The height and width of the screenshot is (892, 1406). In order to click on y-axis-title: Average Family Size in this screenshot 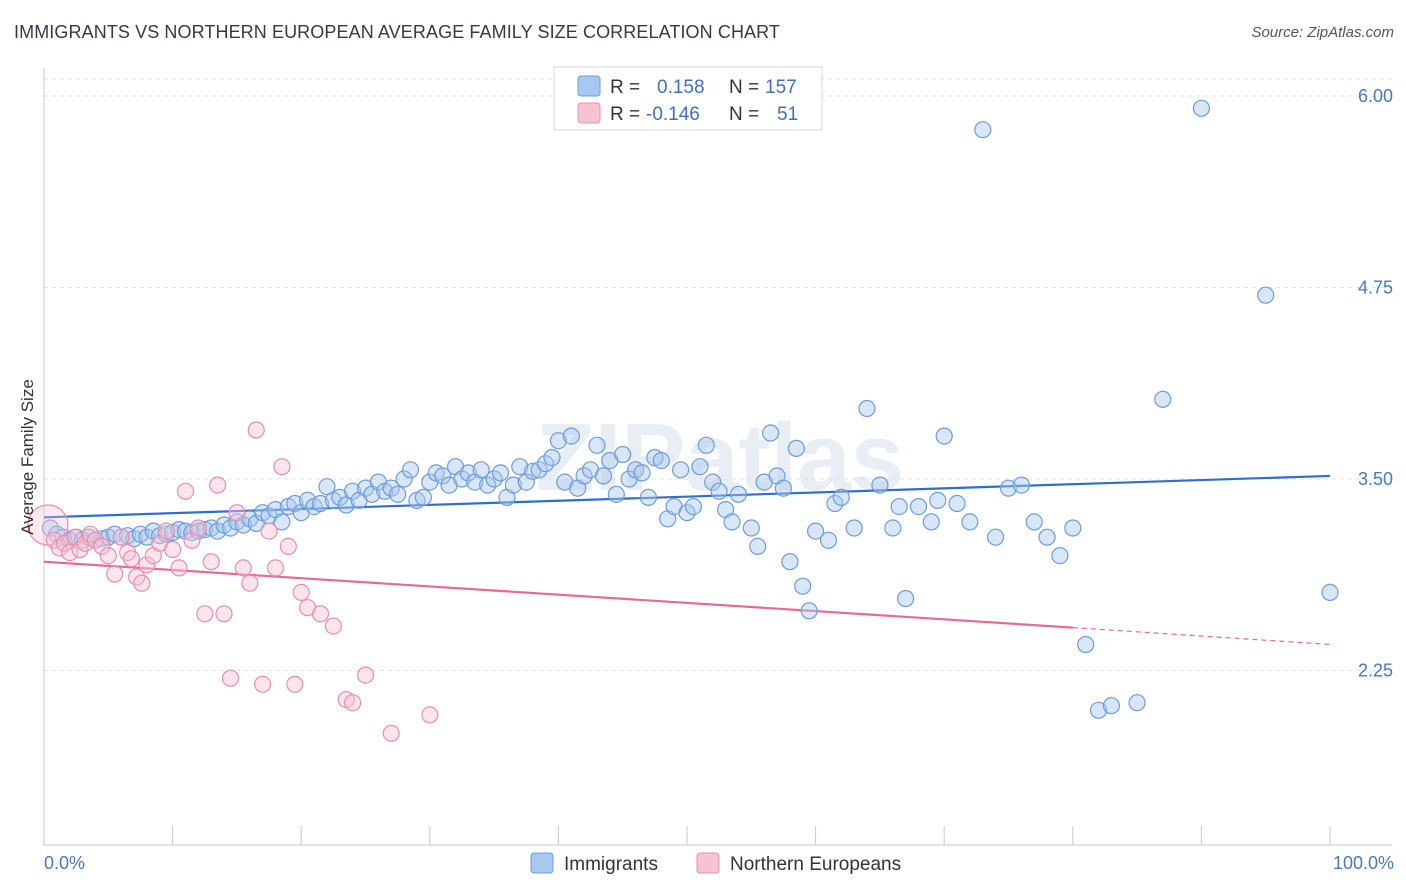, I will do `click(27, 457)`.